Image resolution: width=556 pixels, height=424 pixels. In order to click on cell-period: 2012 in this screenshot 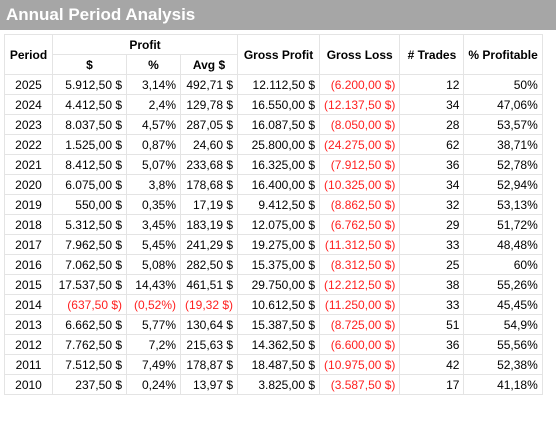, I will do `click(28, 344)`.